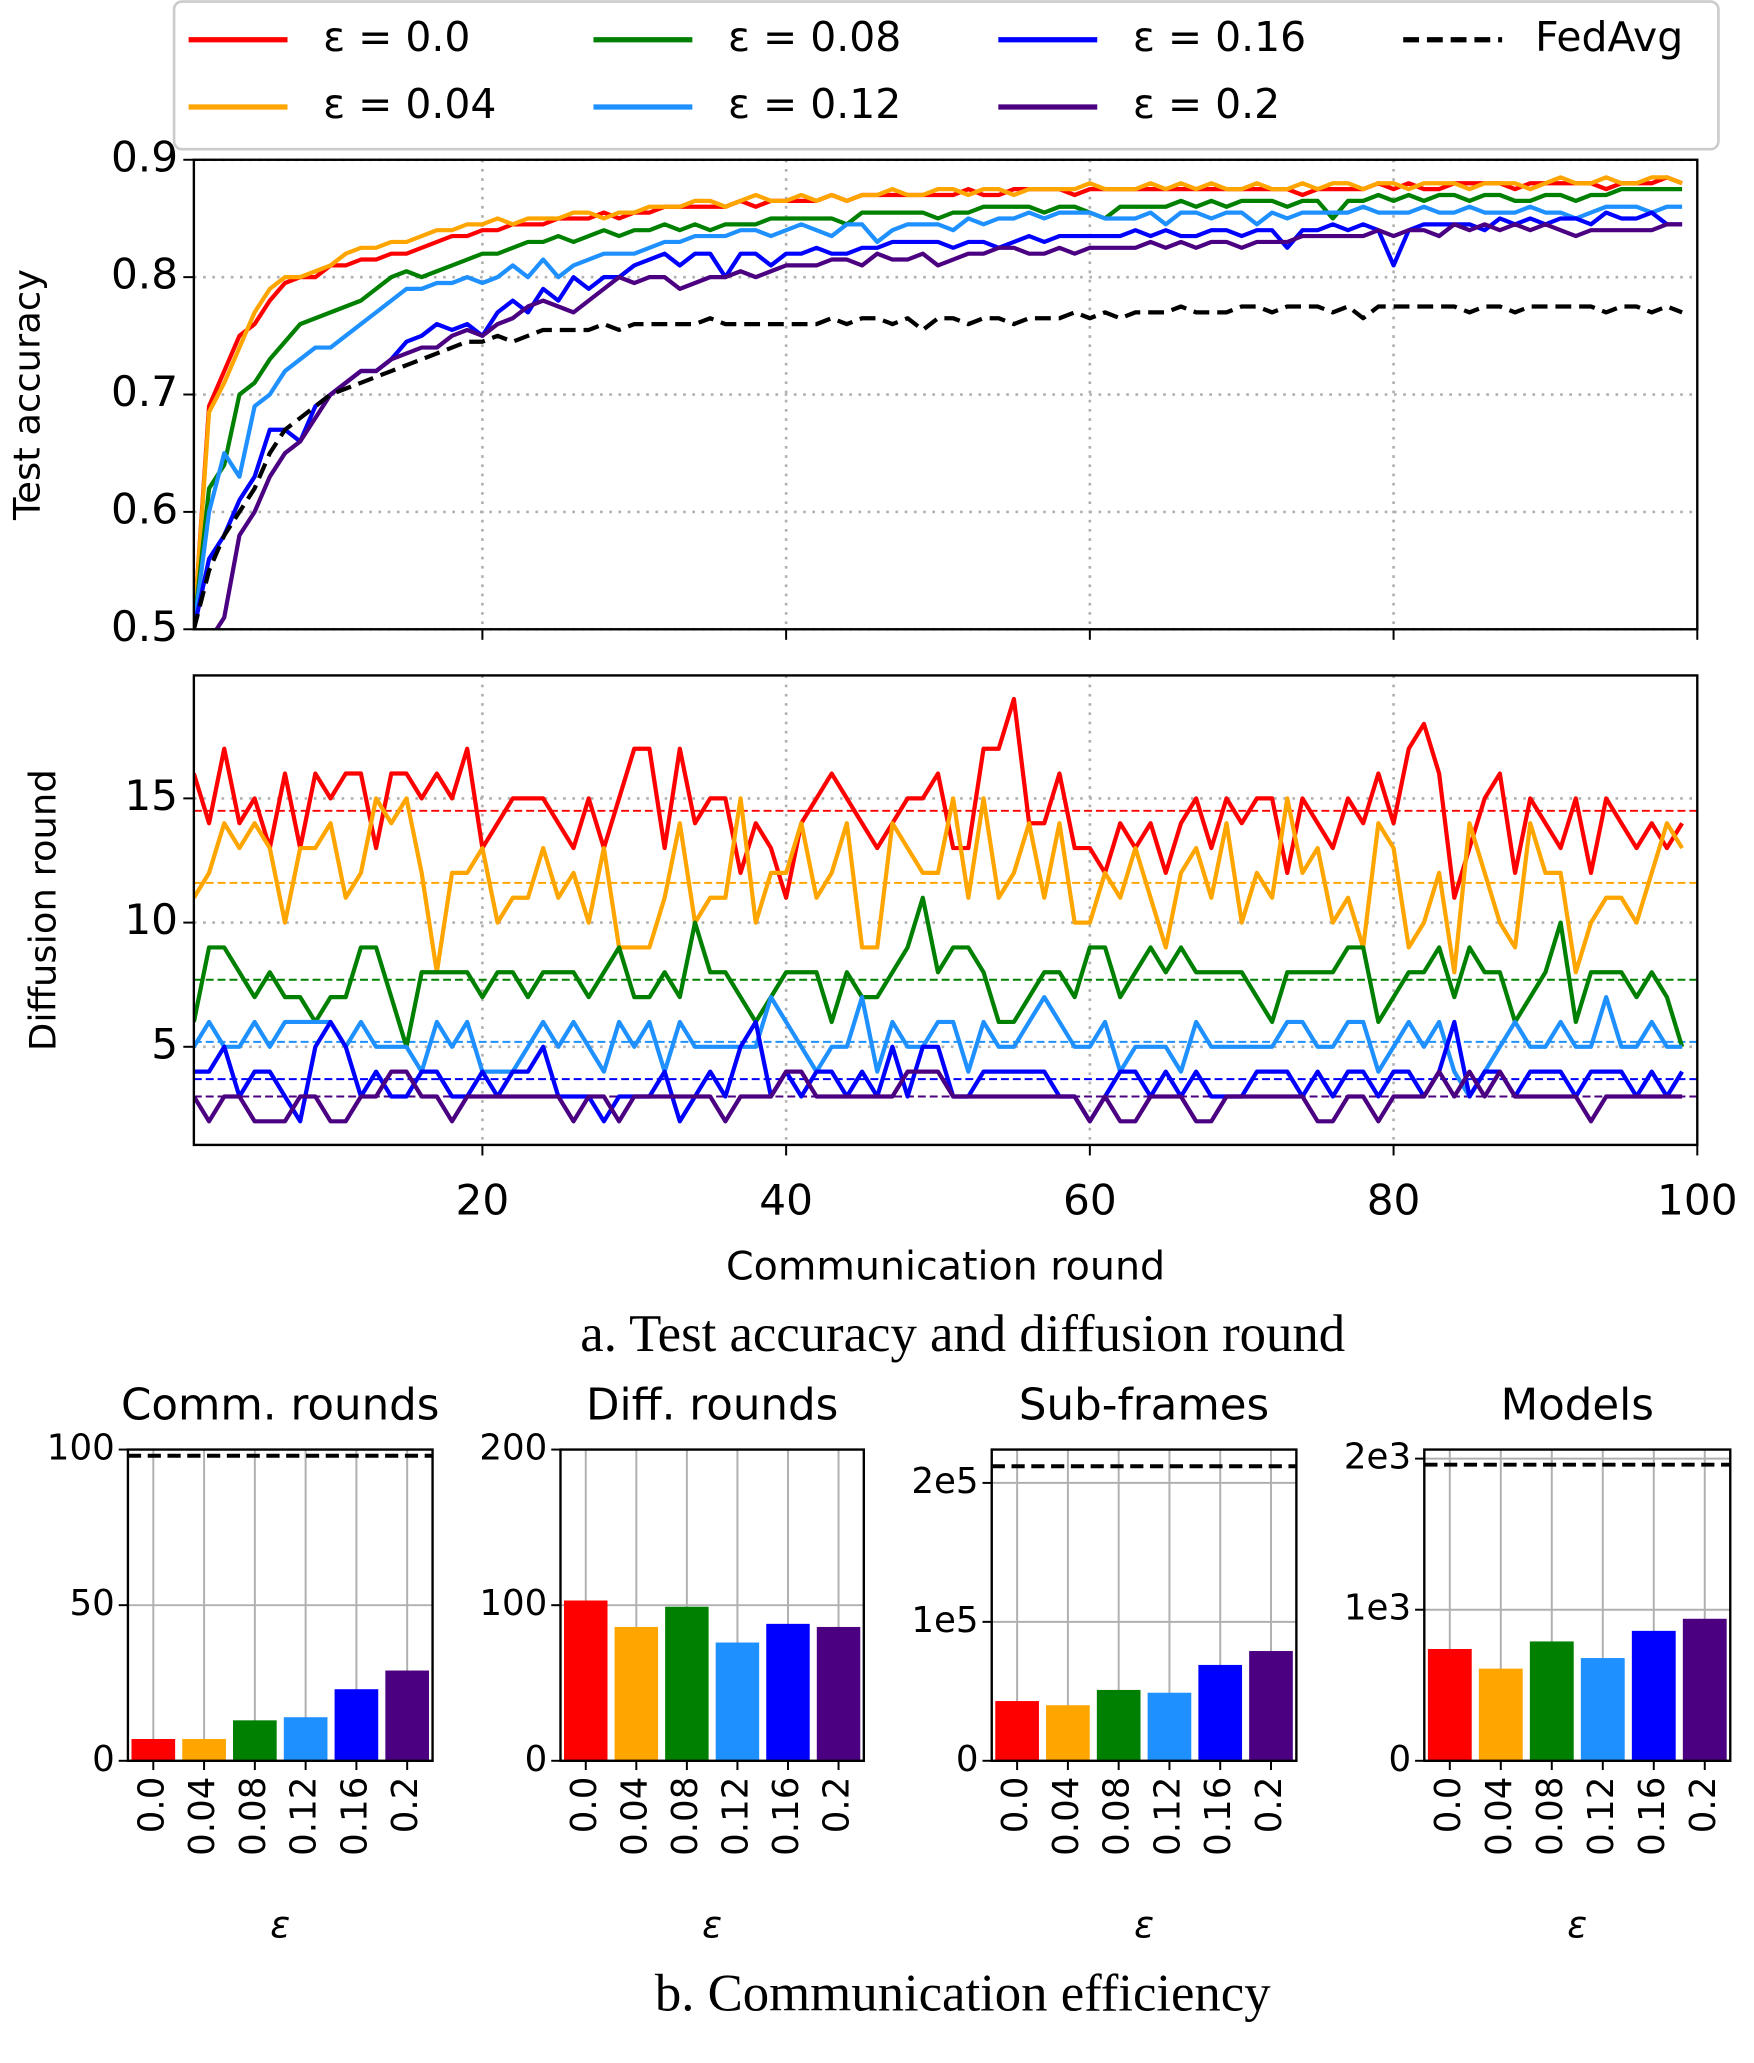 This screenshot has width=1754, height=2063. What do you see at coordinates (944, 1481) in the screenshot?
I see `y-tick-label: 2e5` at bounding box center [944, 1481].